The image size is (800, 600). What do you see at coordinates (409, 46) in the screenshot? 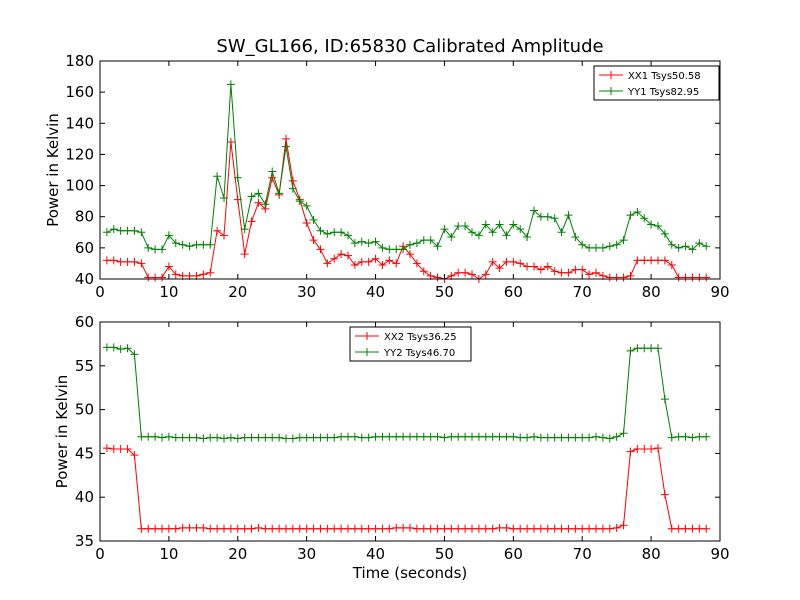
I see `figure-title: SW_GL166, ID:65830 Calibrated Amplitude` at bounding box center [409, 46].